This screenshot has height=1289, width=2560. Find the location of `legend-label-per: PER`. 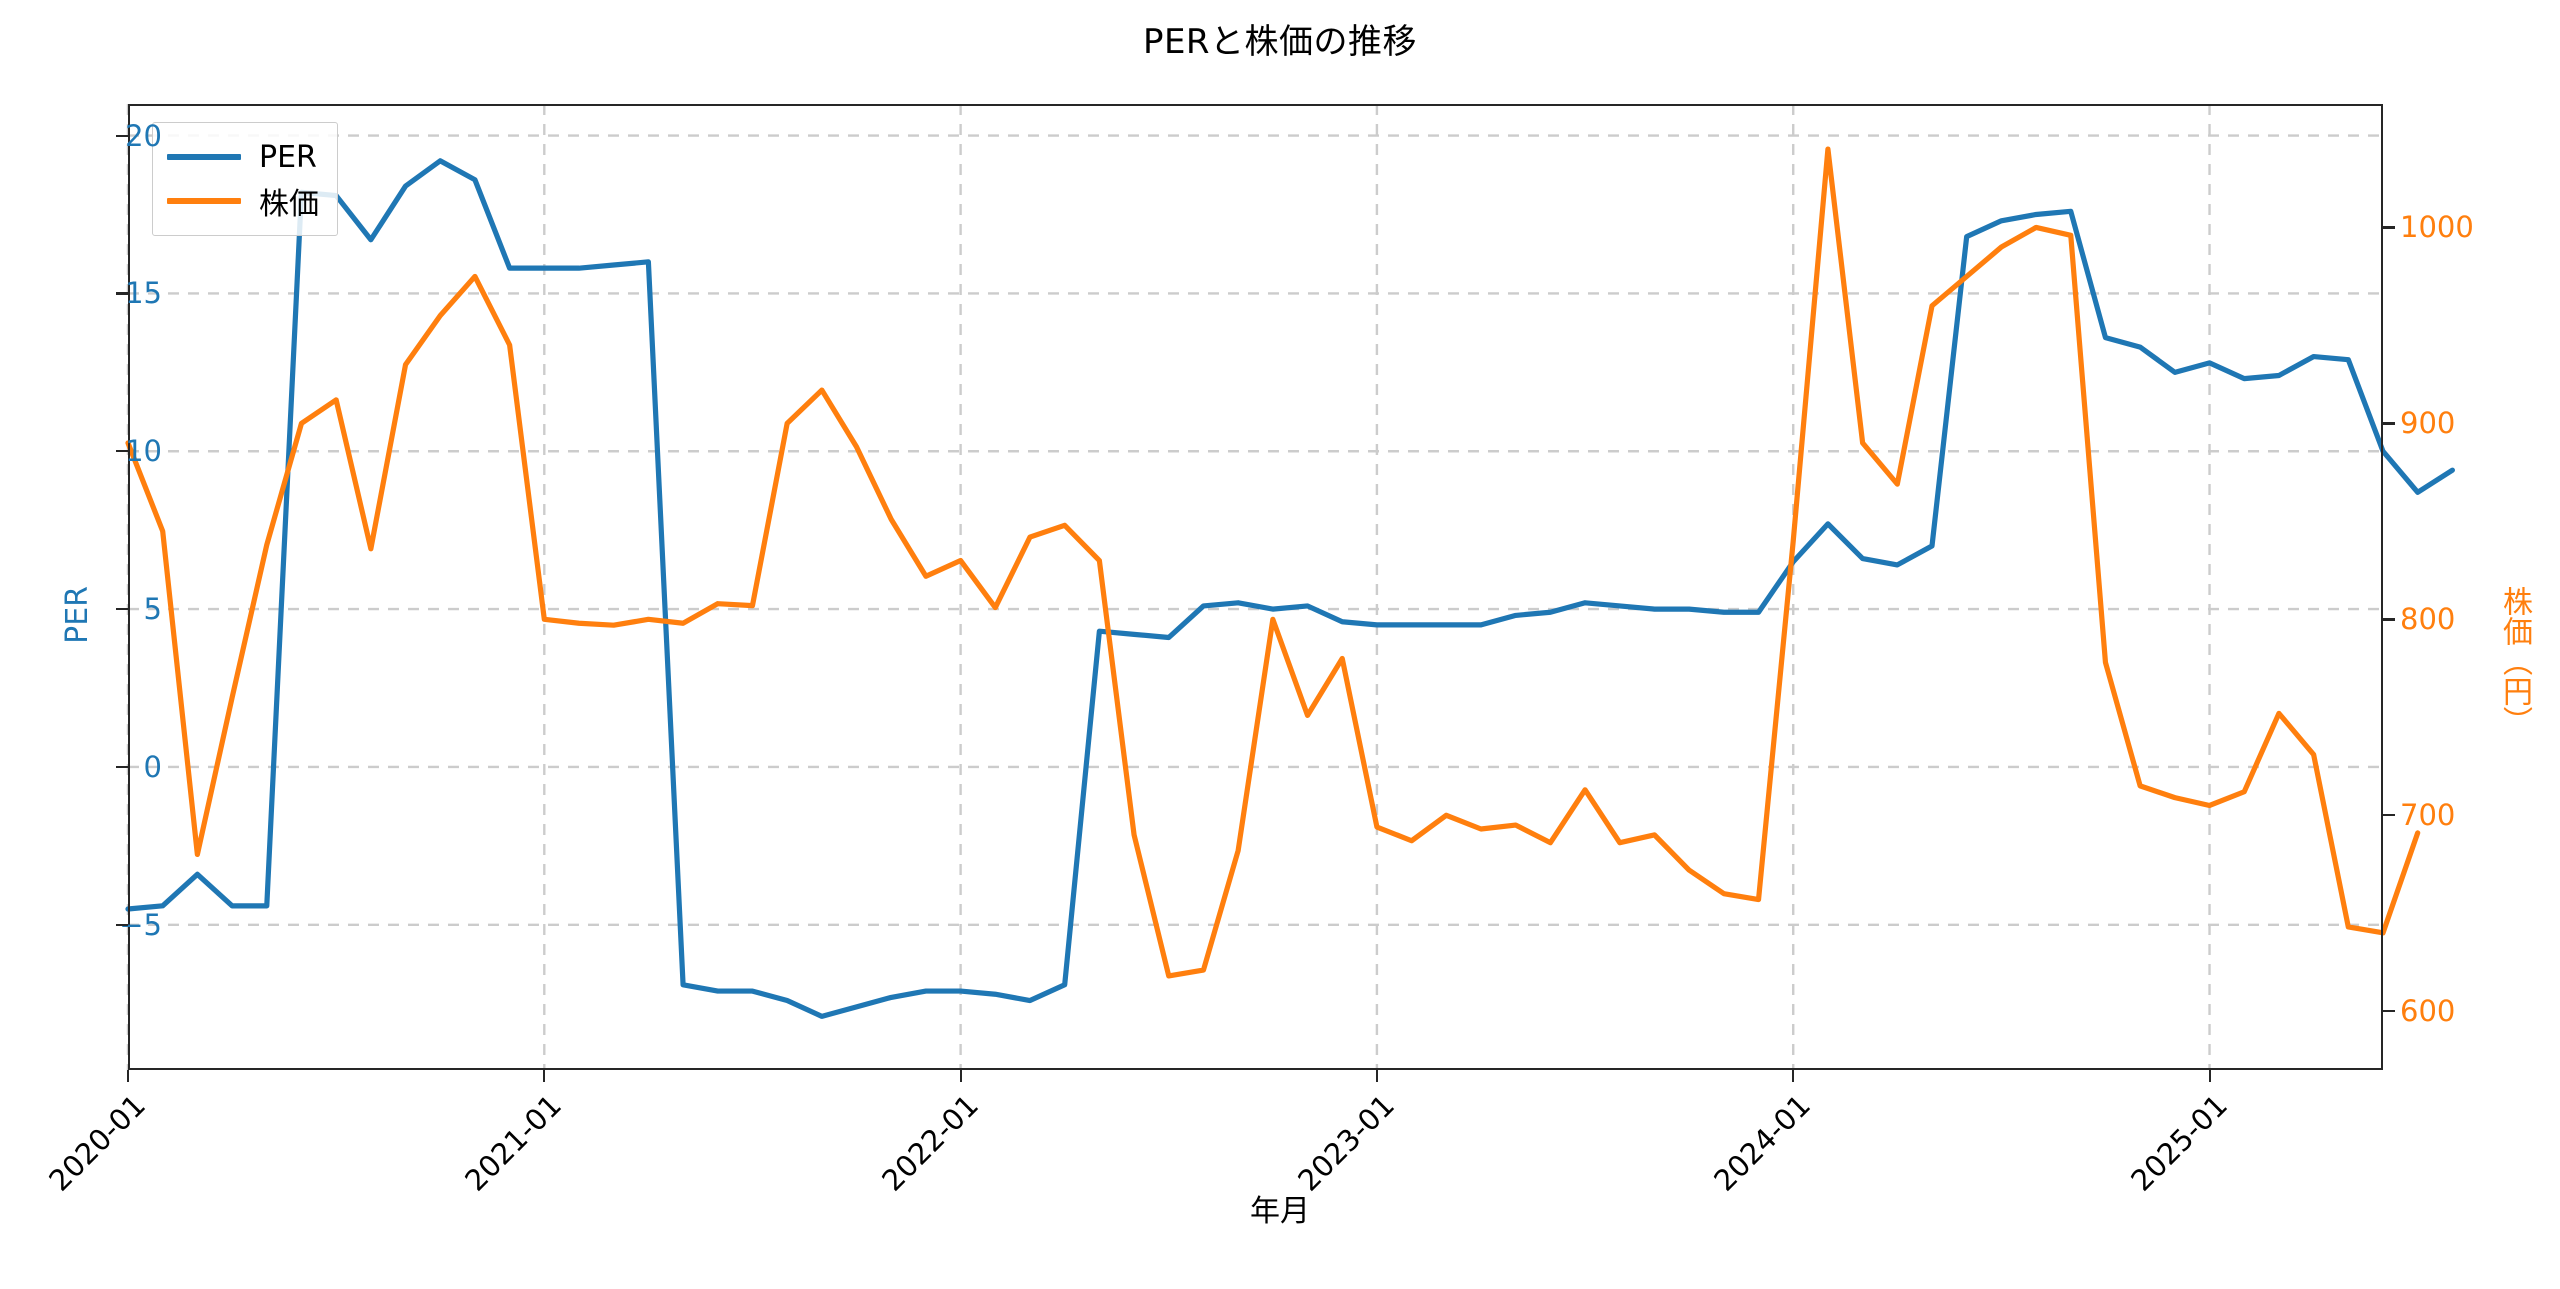

legend-label-per: PER is located at coordinates (288, 157).